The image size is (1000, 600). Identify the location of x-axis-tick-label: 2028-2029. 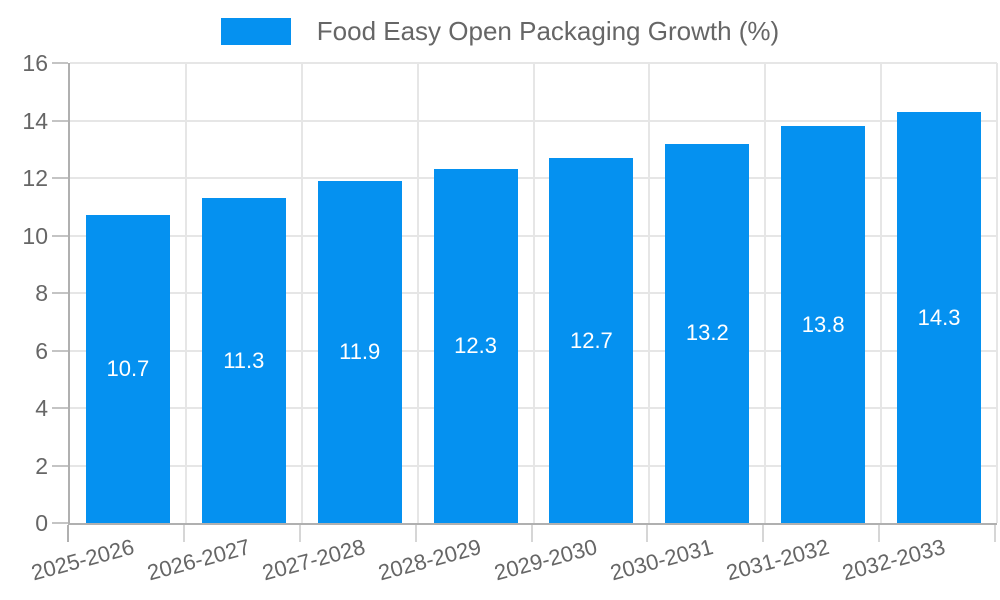
(430, 560).